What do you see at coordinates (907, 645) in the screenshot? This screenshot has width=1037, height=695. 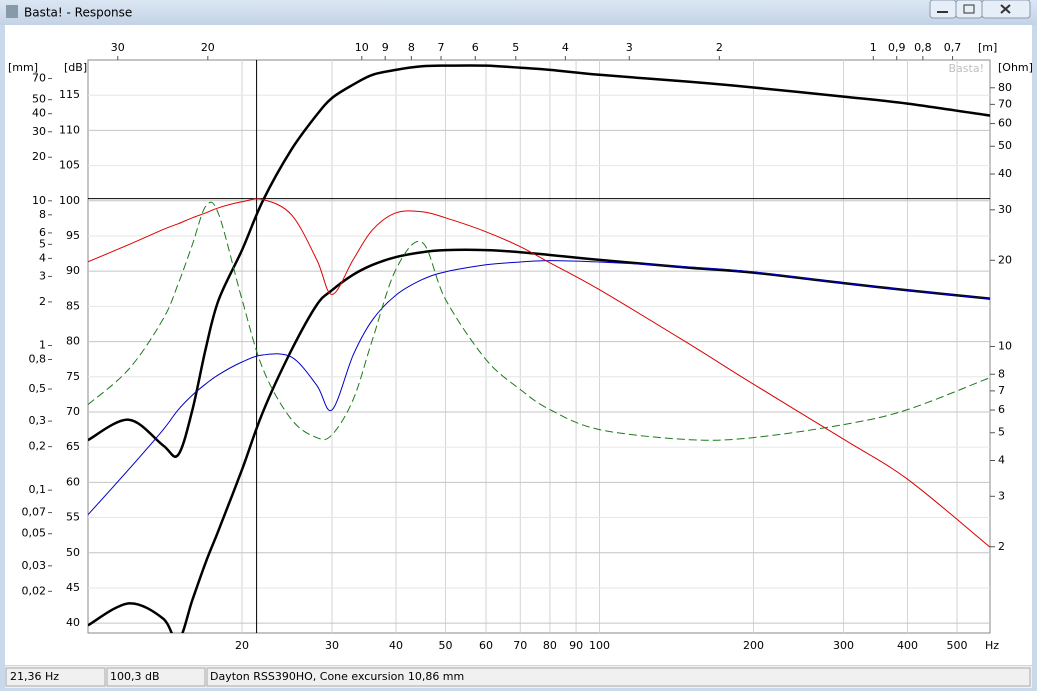 I see `x-tick-label: 400` at bounding box center [907, 645].